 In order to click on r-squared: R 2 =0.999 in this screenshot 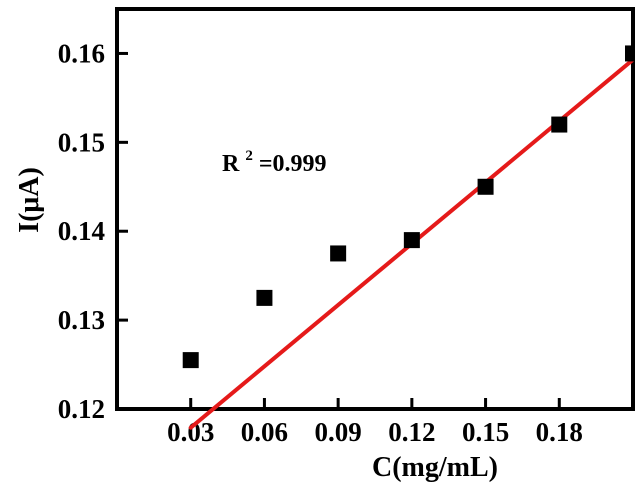, I will do `click(274, 158)`.